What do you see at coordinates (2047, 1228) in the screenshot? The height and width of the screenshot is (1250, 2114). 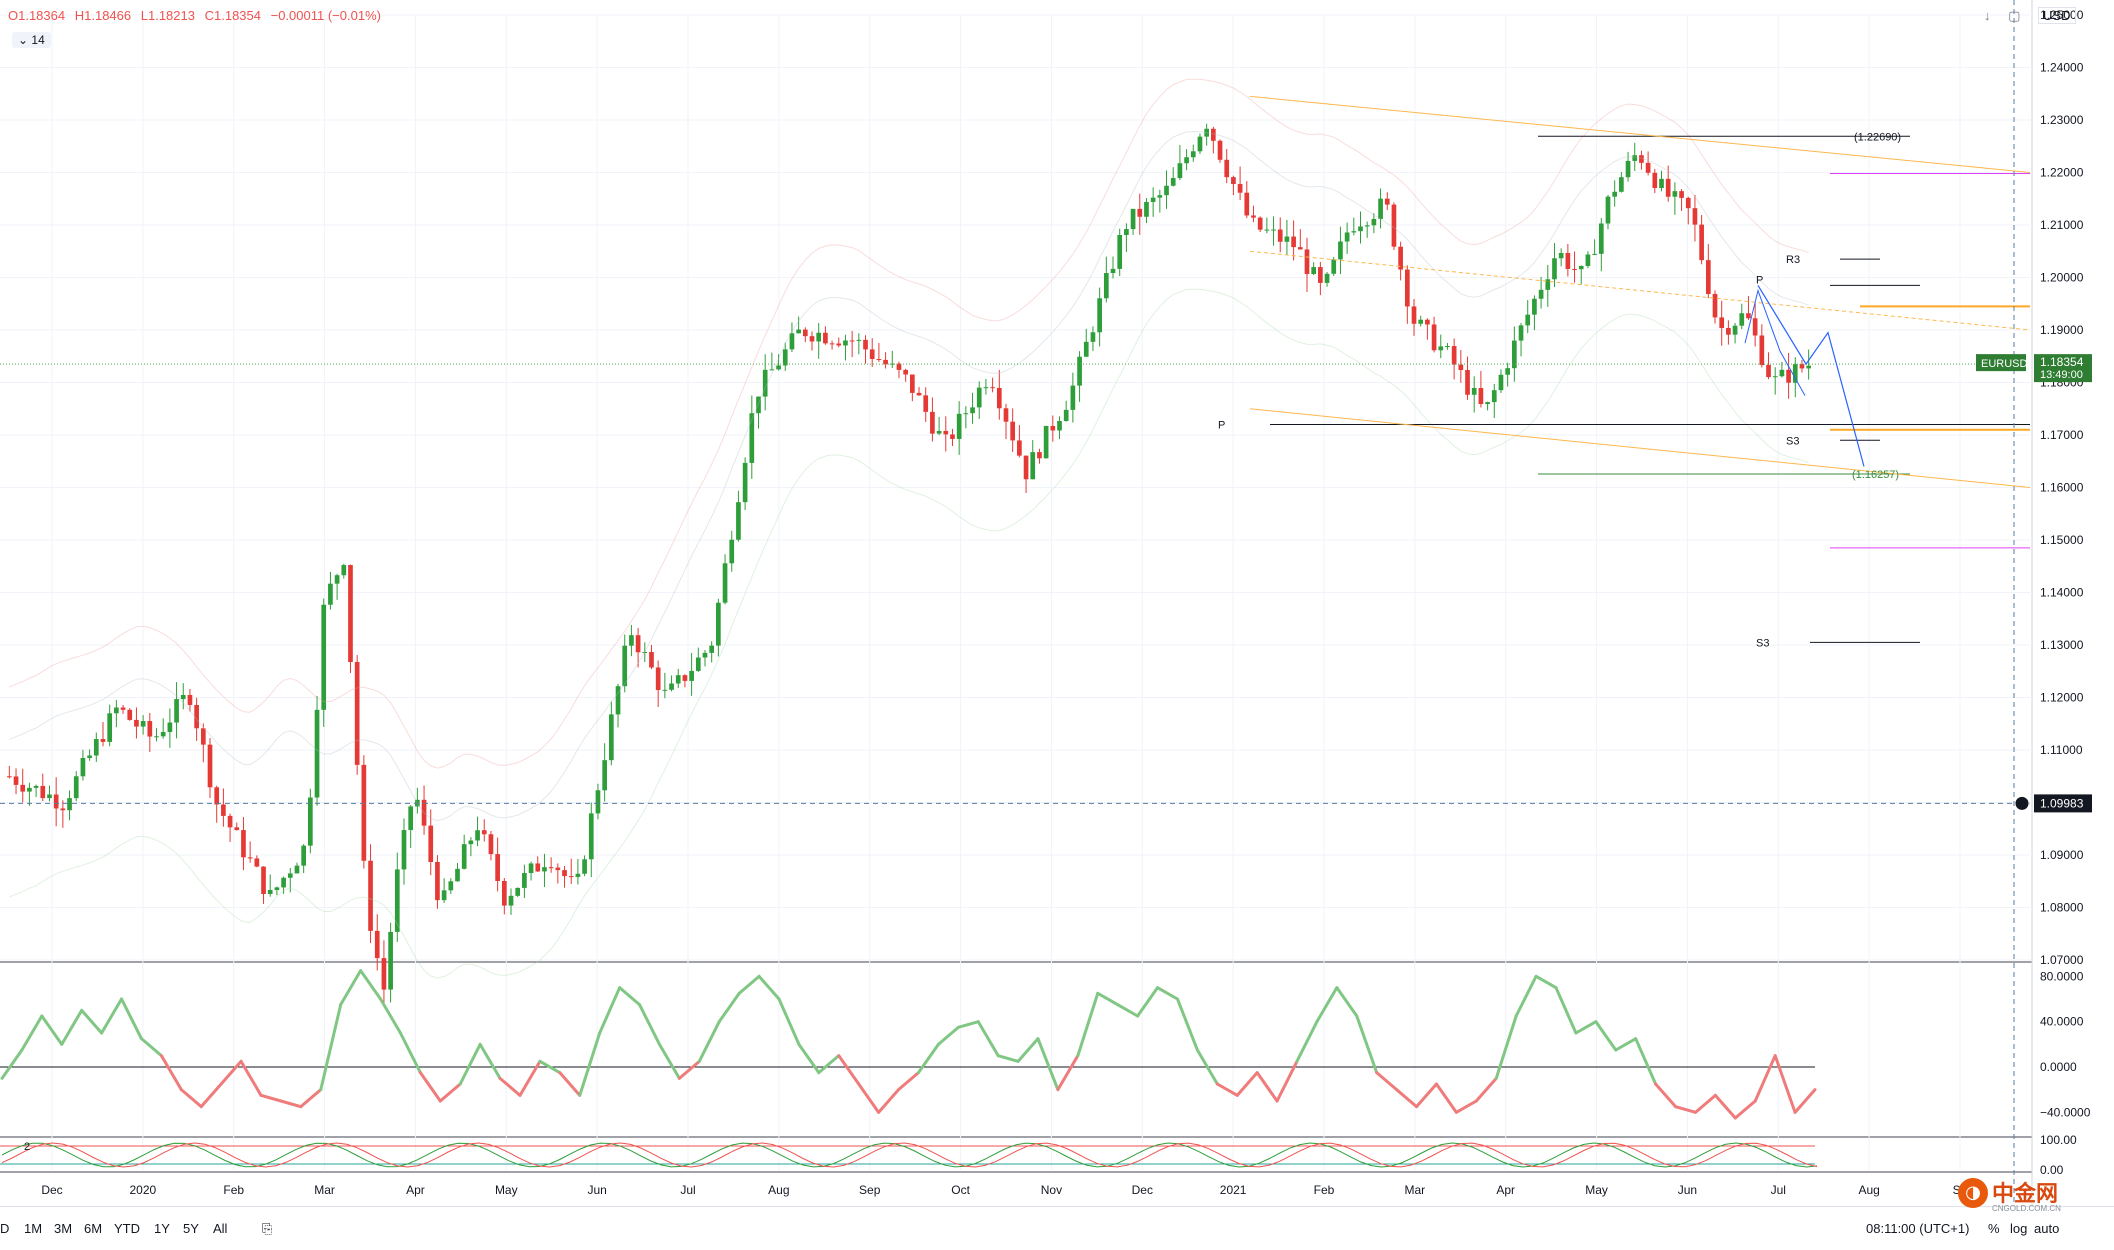 I see `auto-toggle: auto` at bounding box center [2047, 1228].